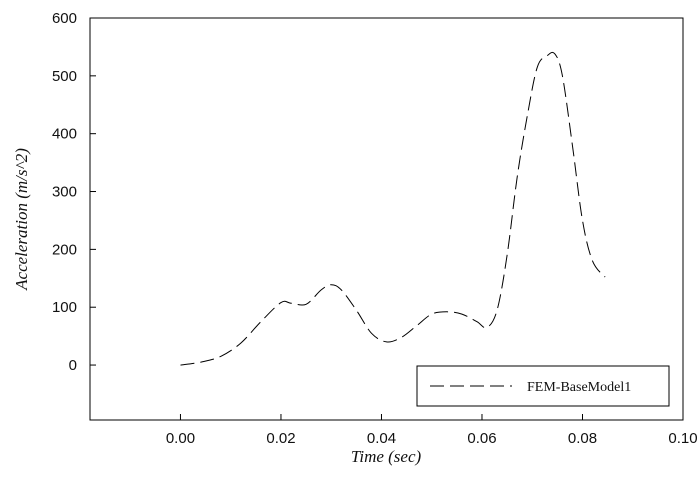  I want to click on x-axis-ticks: 0.00 0.02 0.04 0.06 0.08 0.10, so click(432, 430).